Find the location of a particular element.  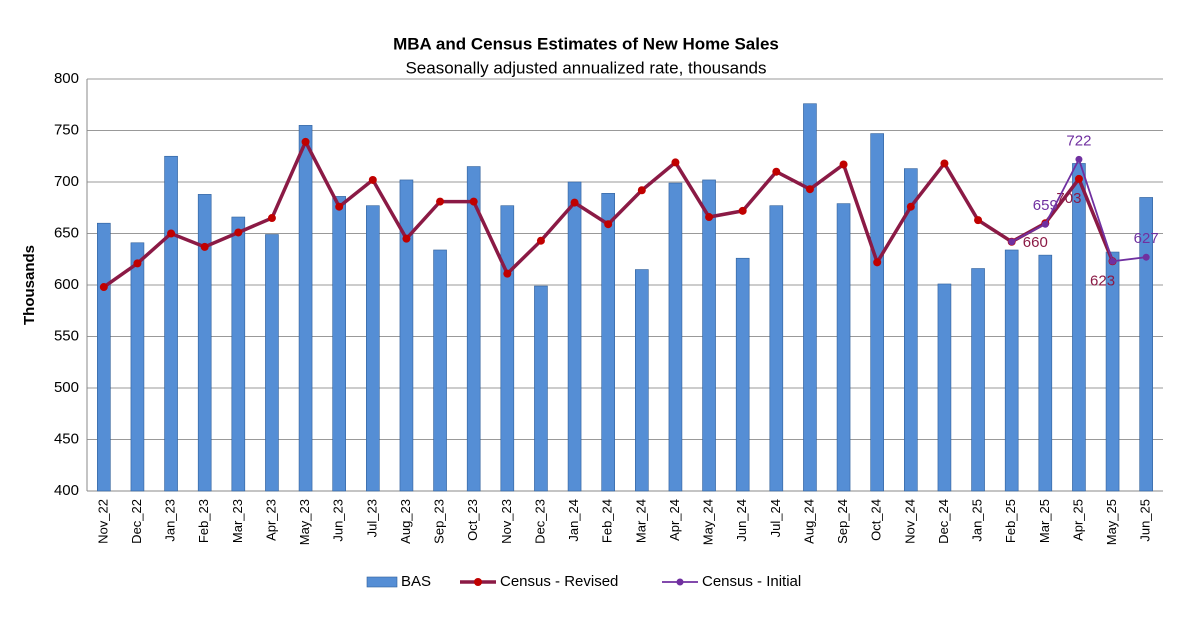

data-label: 722 is located at coordinates (1078, 140).